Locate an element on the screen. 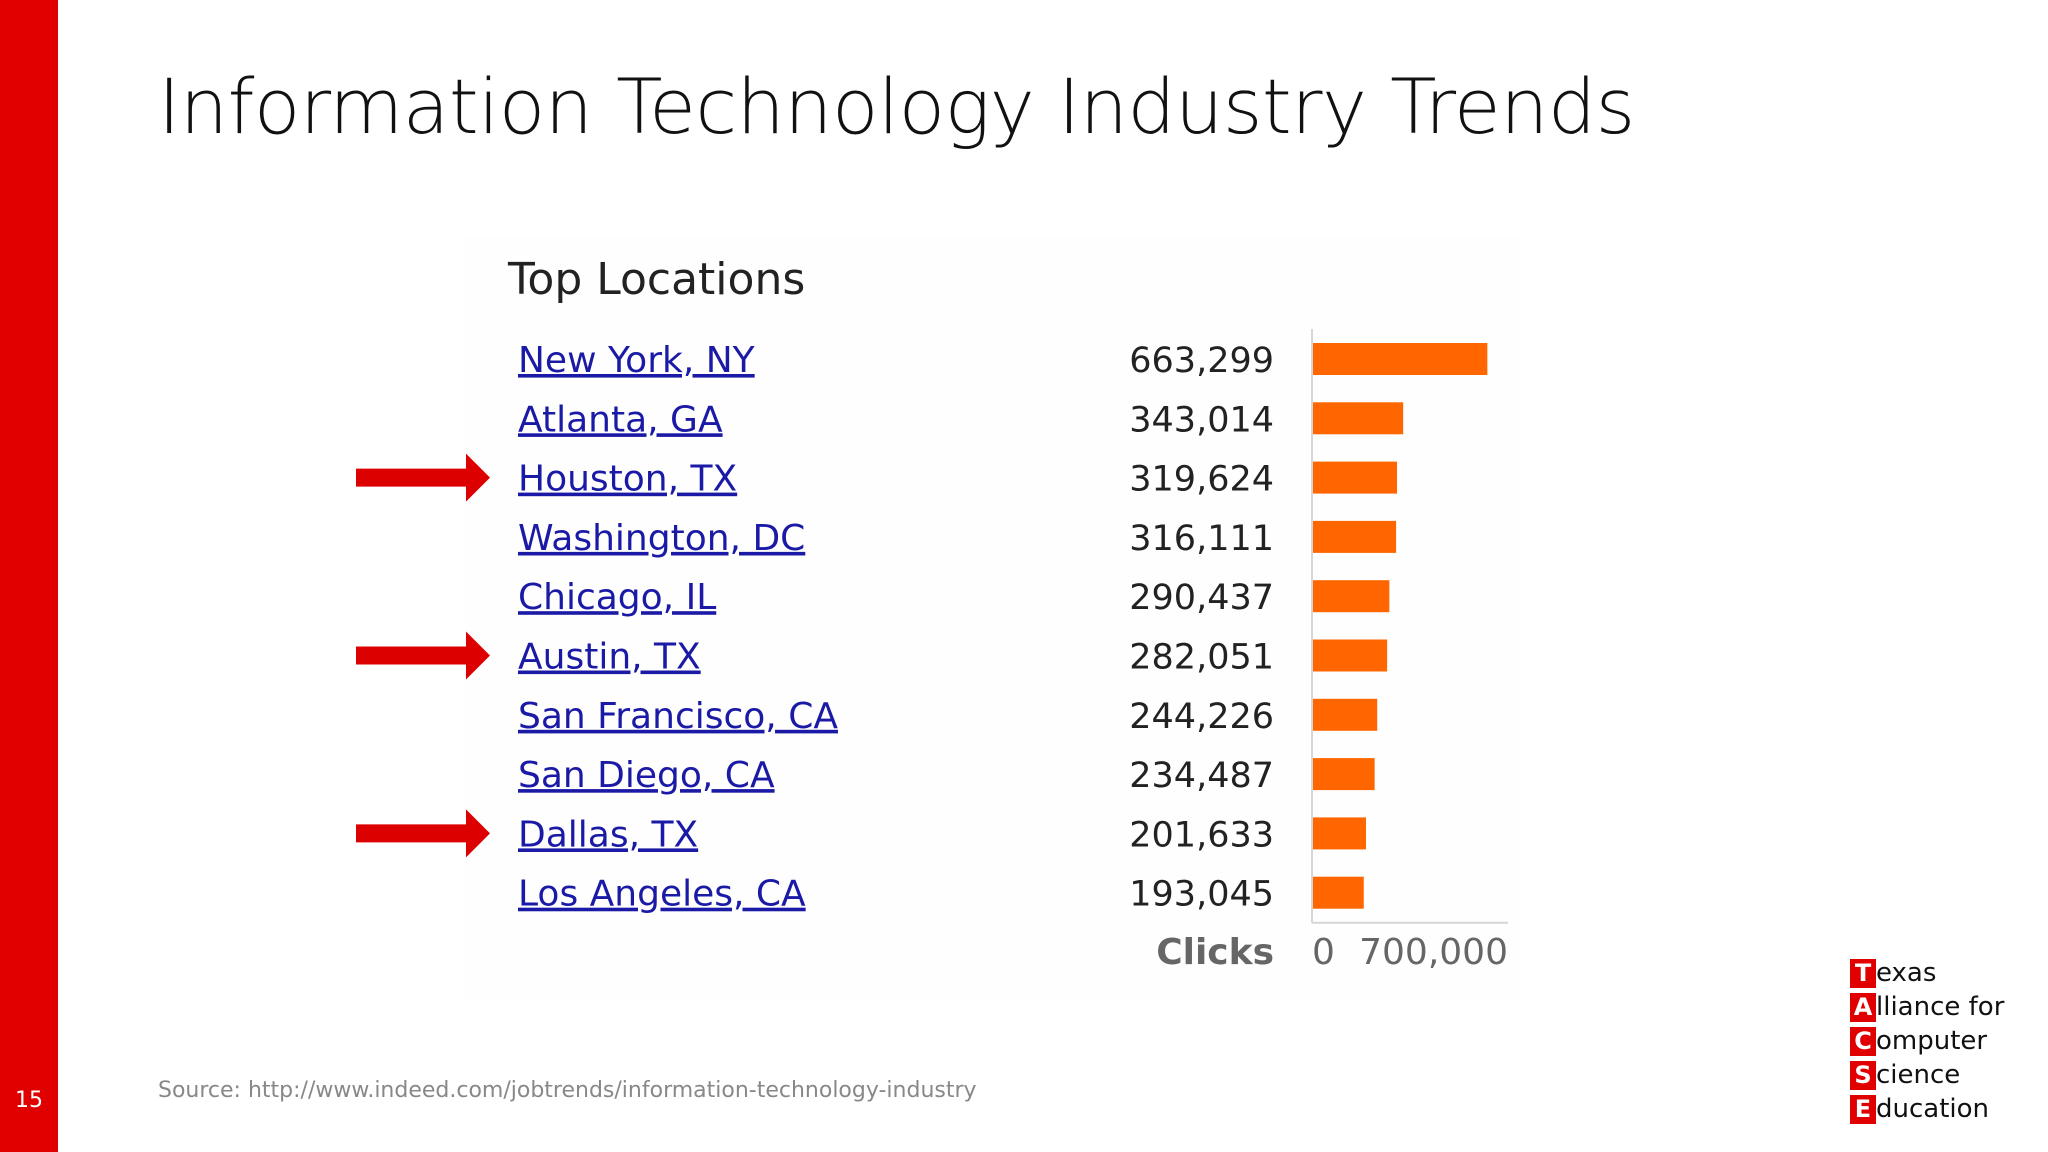  highlight-arrows is located at coordinates (423, 655).